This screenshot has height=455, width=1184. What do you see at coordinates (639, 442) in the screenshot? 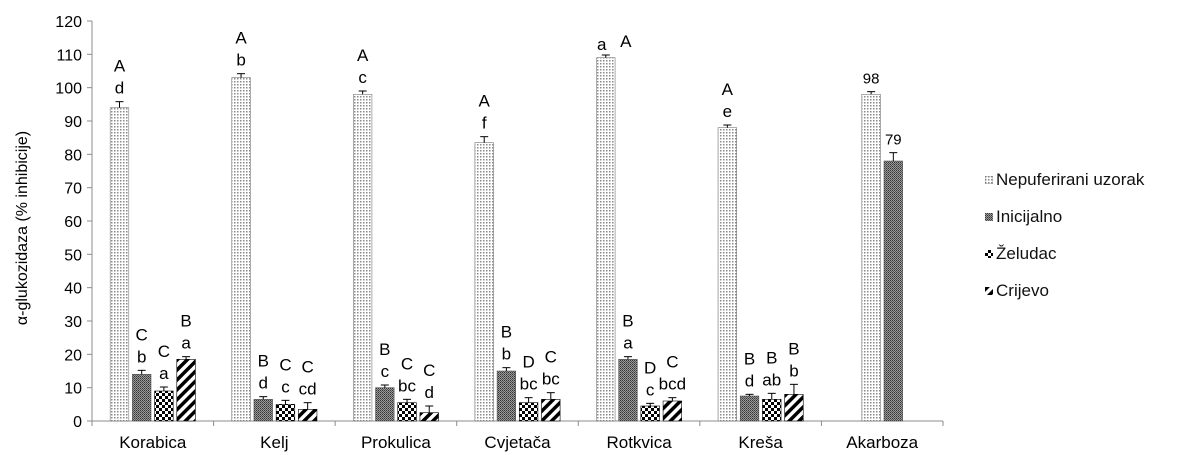
I see `x-tick-label: Rotkvica` at bounding box center [639, 442].